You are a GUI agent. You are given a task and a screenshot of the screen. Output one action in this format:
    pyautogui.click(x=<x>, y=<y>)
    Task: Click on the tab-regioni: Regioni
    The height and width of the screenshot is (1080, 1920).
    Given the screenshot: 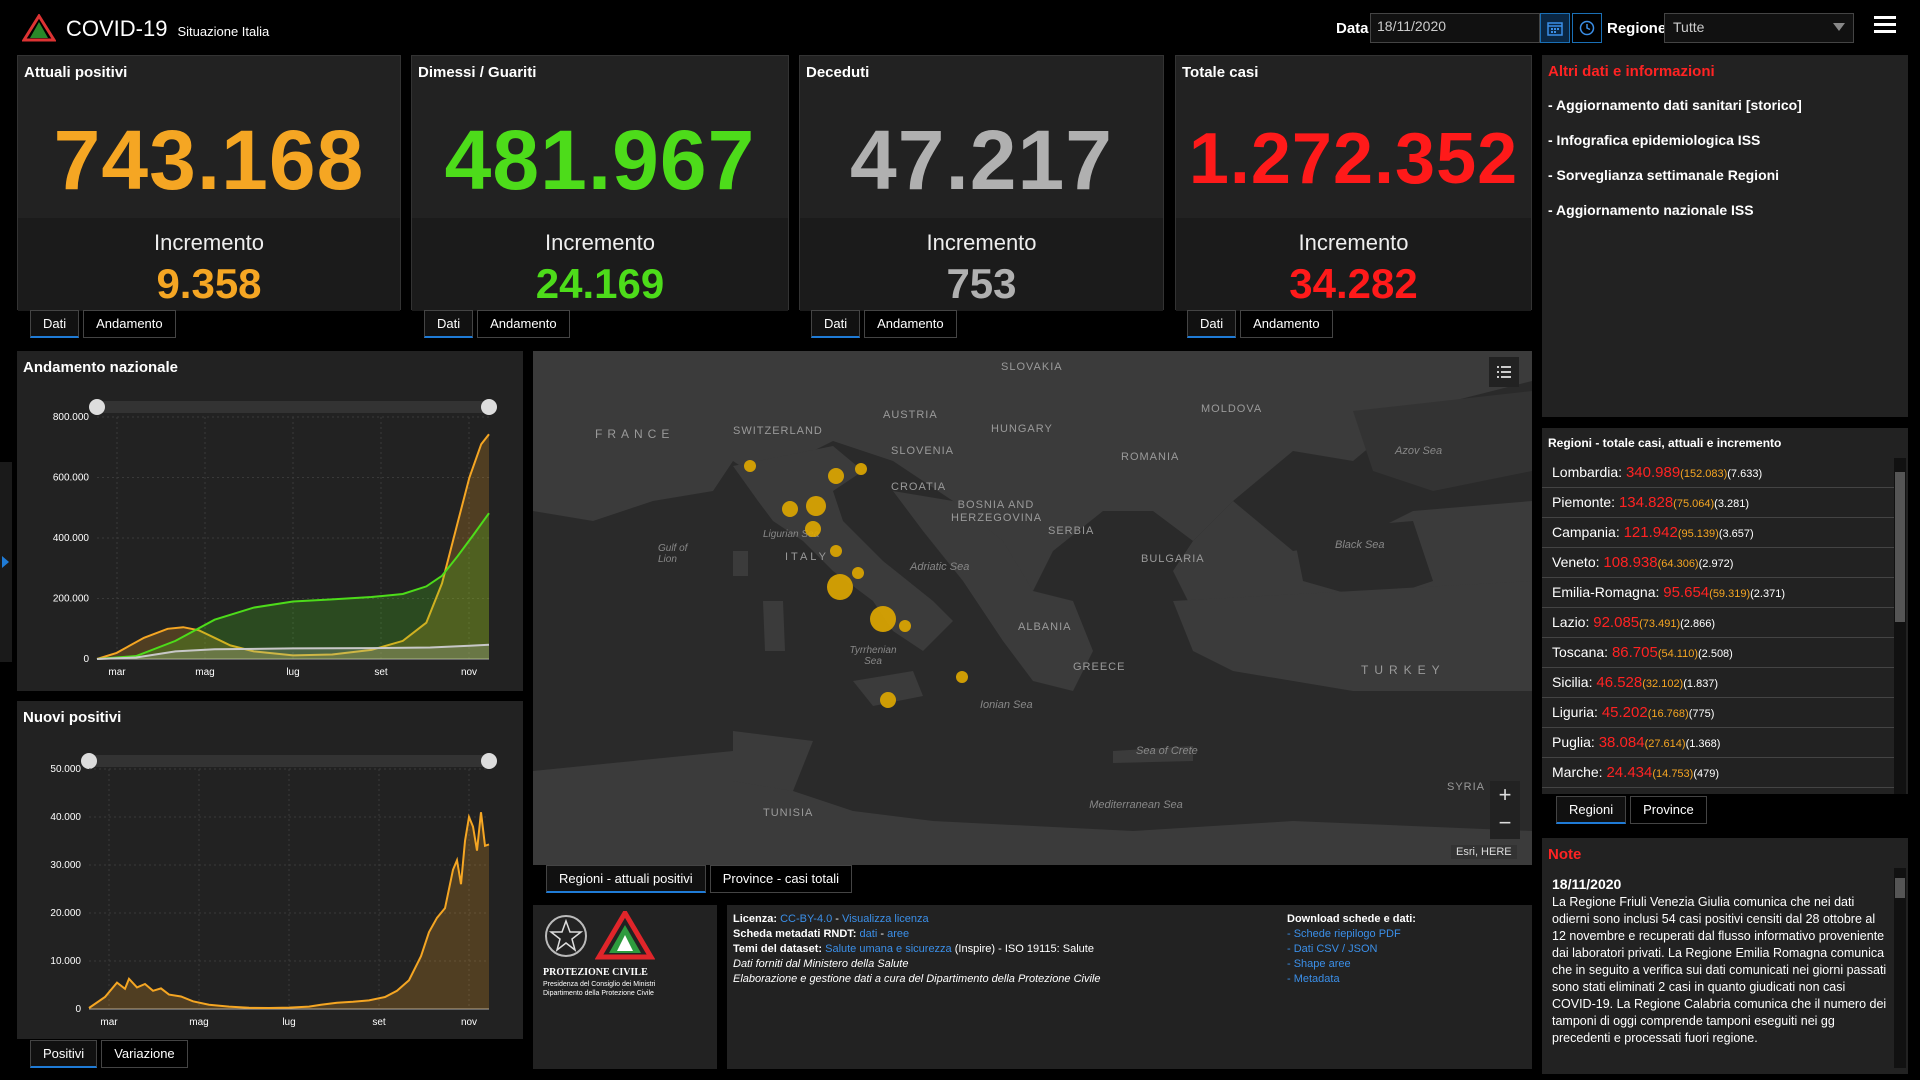 What is the action you would take?
    pyautogui.click(x=1591, y=810)
    